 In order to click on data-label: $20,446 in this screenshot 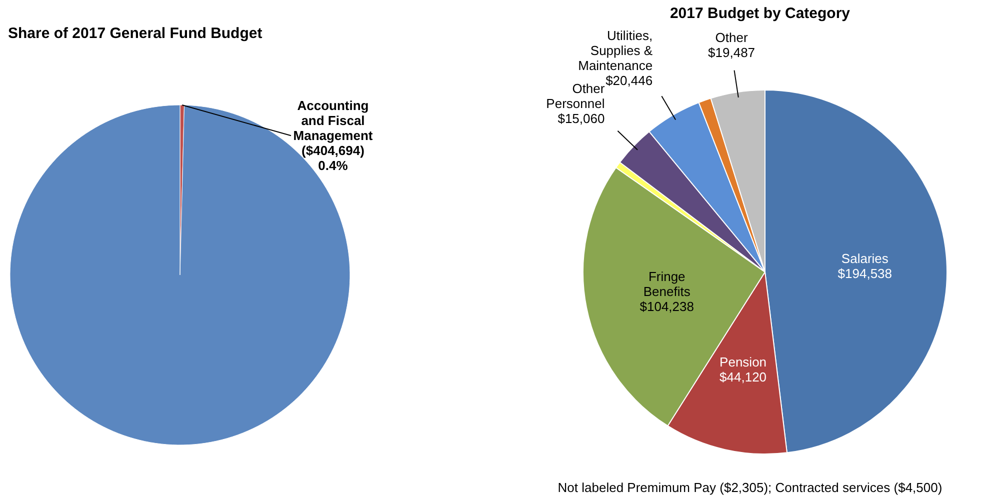, I will do `click(629, 80)`.